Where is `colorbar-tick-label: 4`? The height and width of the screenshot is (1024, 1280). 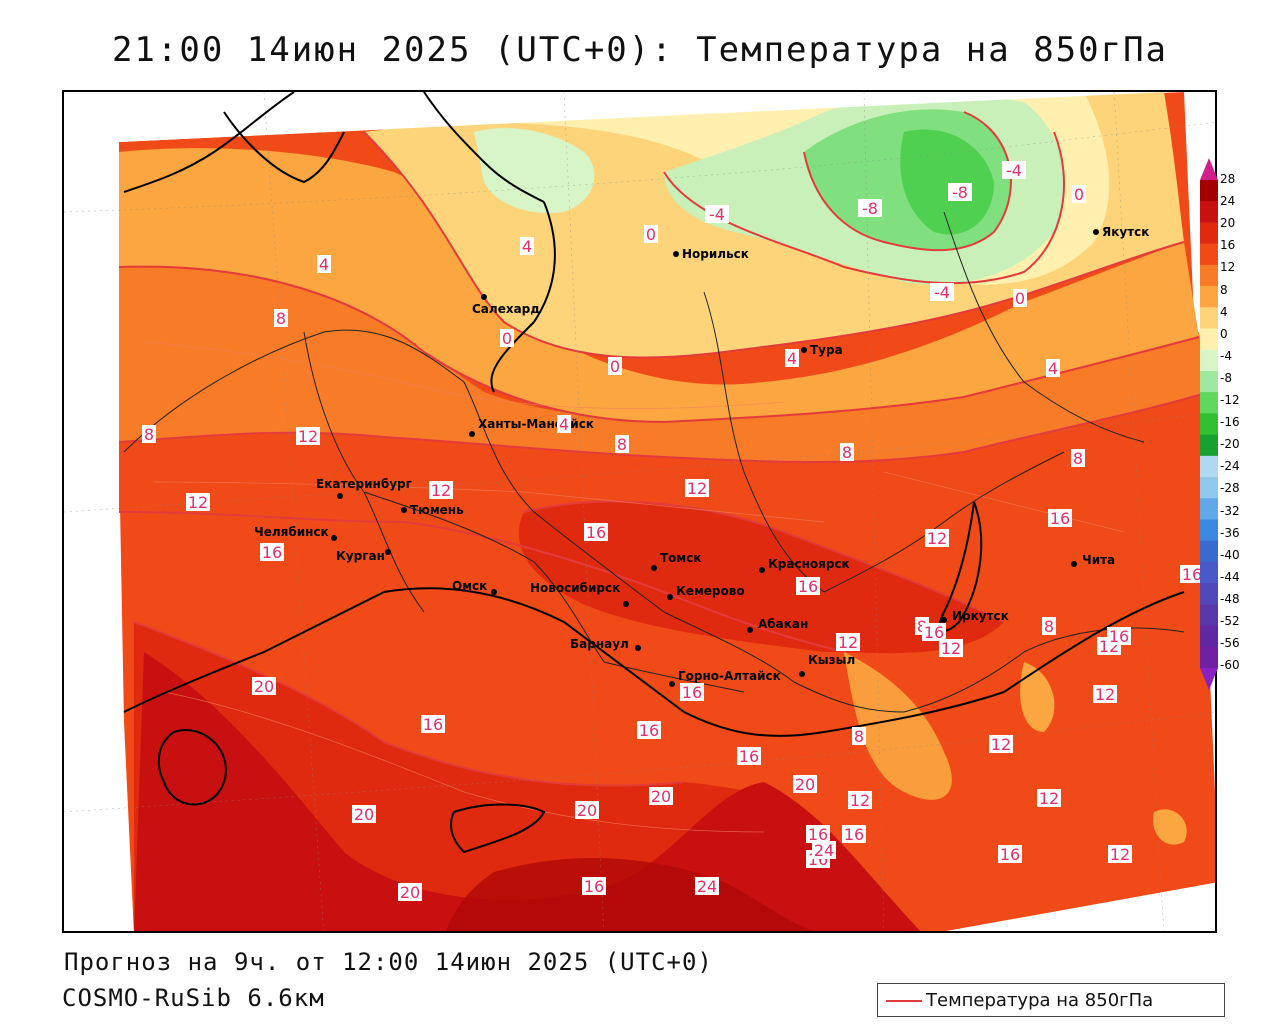 colorbar-tick-label: 4 is located at coordinates (1224, 311).